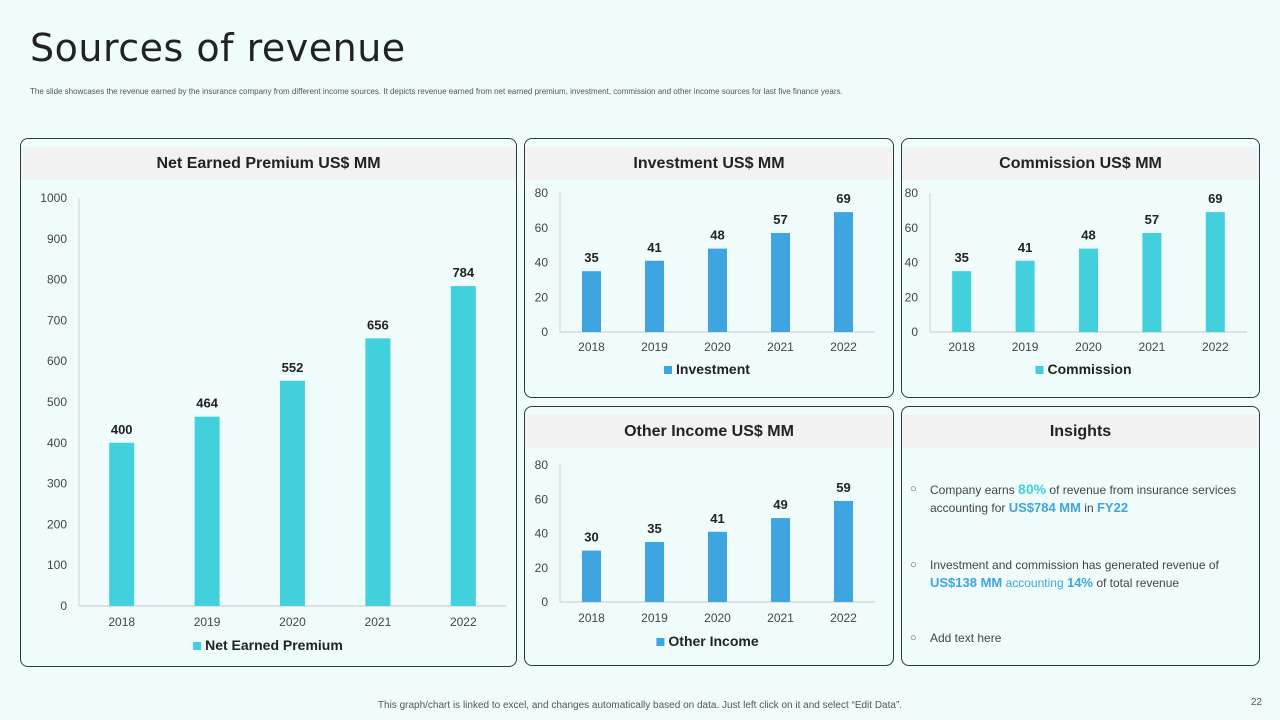 The height and width of the screenshot is (720, 1280). I want to click on y-tick-label: 100, so click(57, 565).